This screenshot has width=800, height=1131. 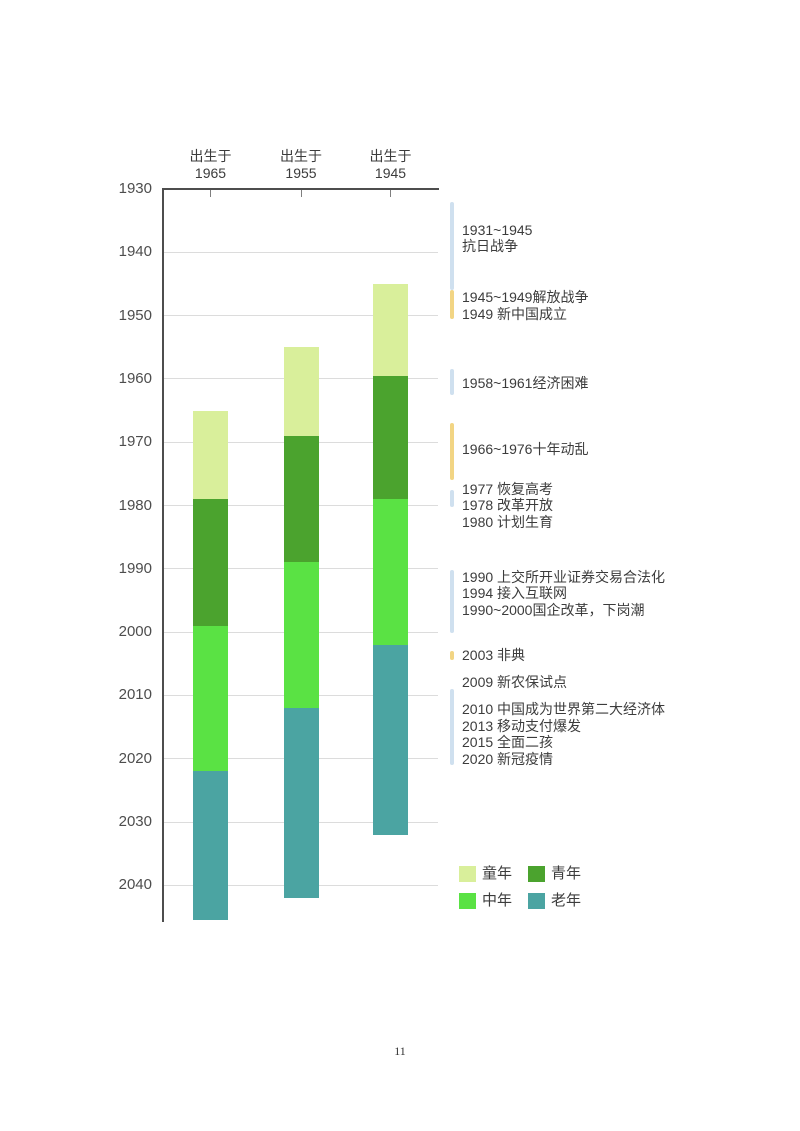 I want to click on legend-swatch-童年, so click(x=467, y=874).